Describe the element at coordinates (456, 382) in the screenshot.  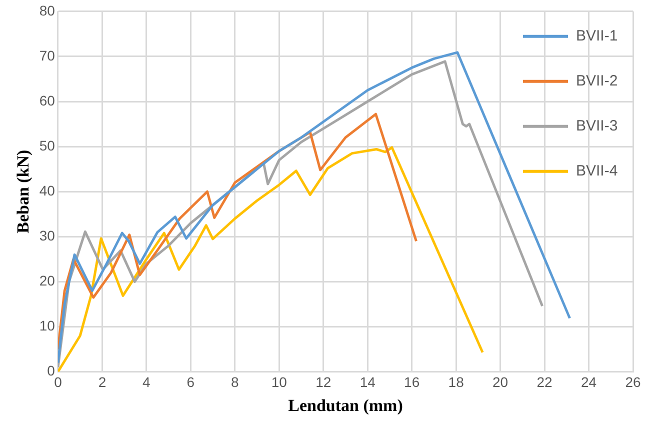
I see `x-tick-label: 18` at that location.